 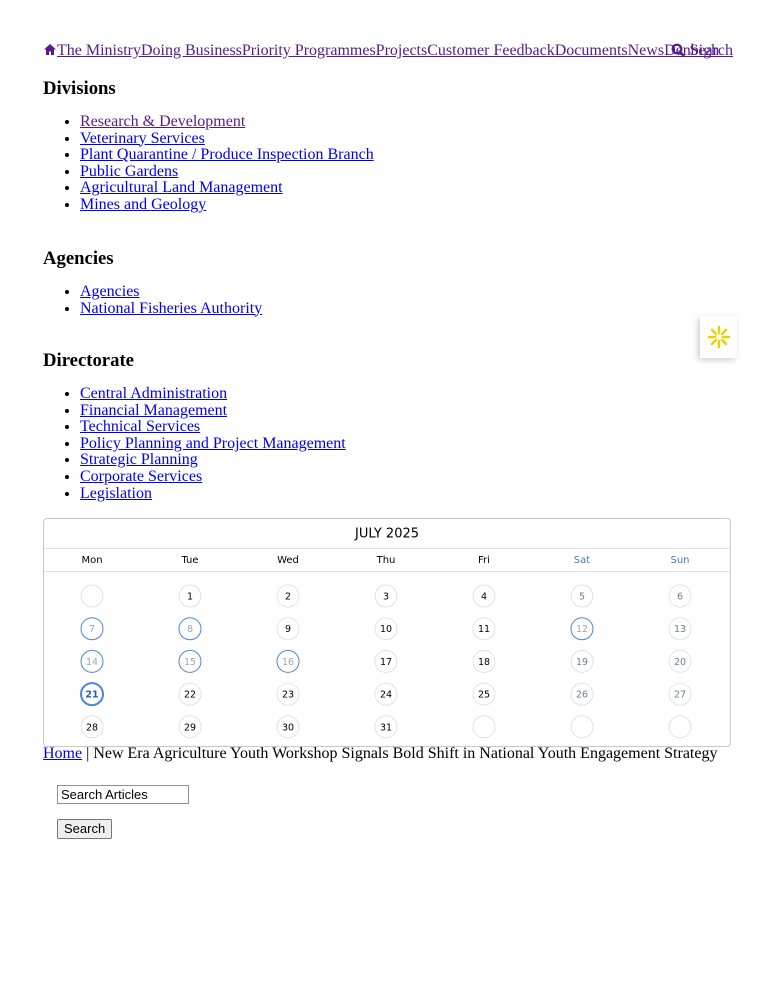 I want to click on nav-search: Search, so click(x=702, y=51).